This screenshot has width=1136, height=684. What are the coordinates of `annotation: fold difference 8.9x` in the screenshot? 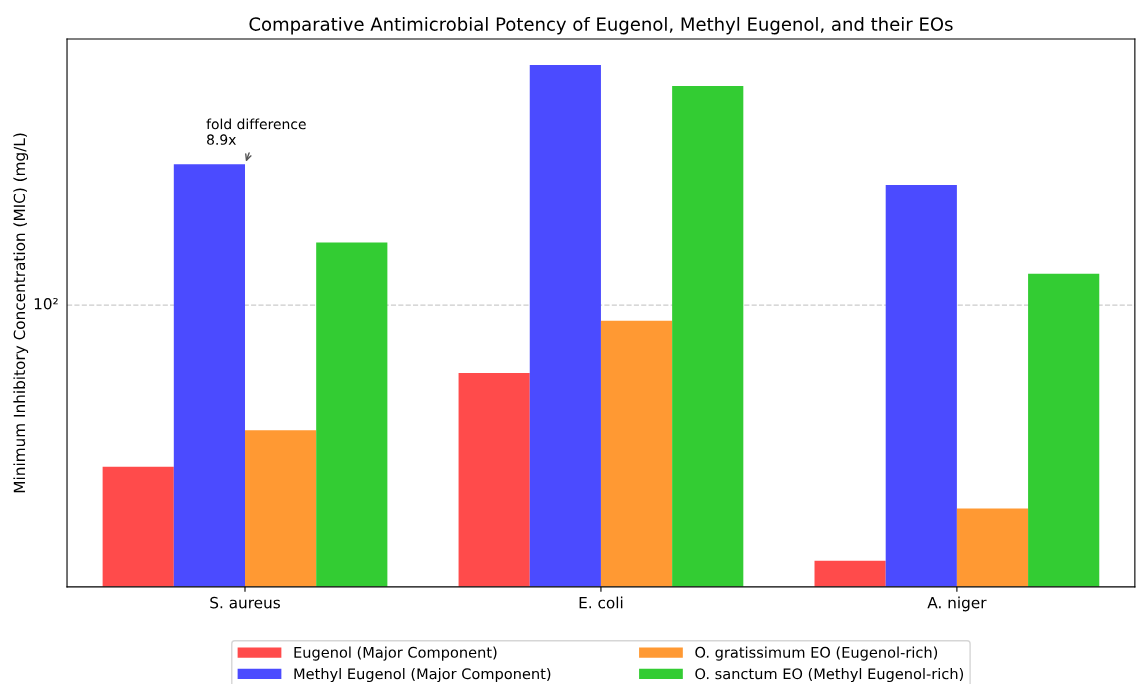 It's located at (256, 131).